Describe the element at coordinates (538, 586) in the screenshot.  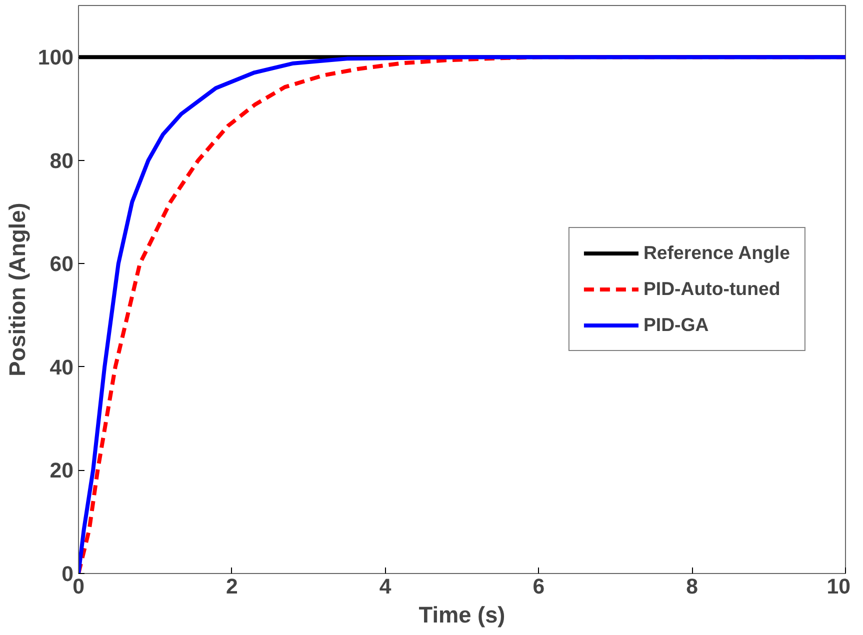
I see `x-tick-label: 6` at that location.